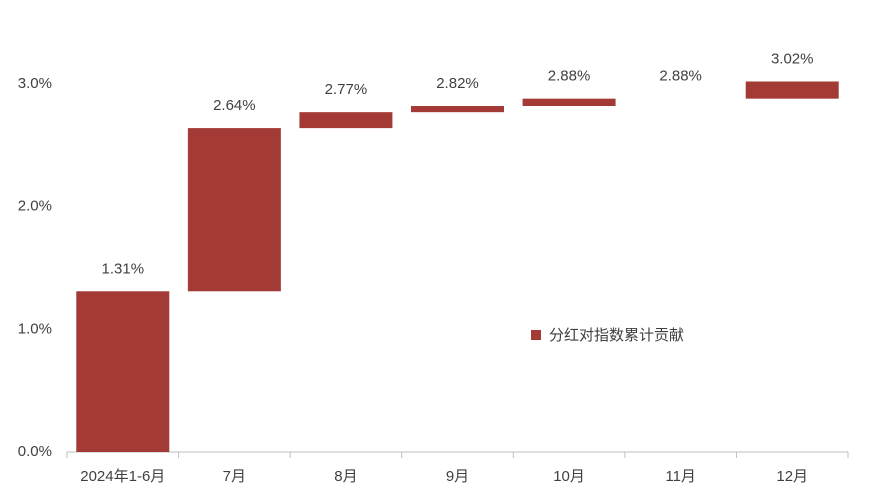 This screenshot has height=503, width=871. Describe the element at coordinates (35, 451) in the screenshot. I see `y-tick-label: 0.0%` at that location.